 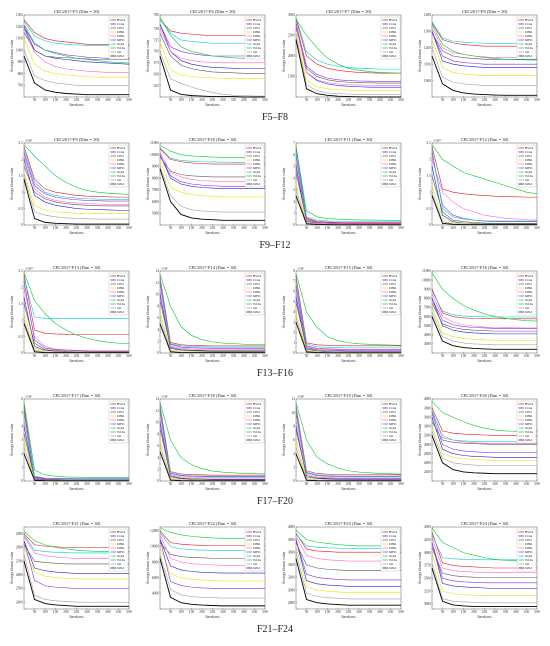 I want to click on y-tick-label: 5, so click(x=22, y=413).